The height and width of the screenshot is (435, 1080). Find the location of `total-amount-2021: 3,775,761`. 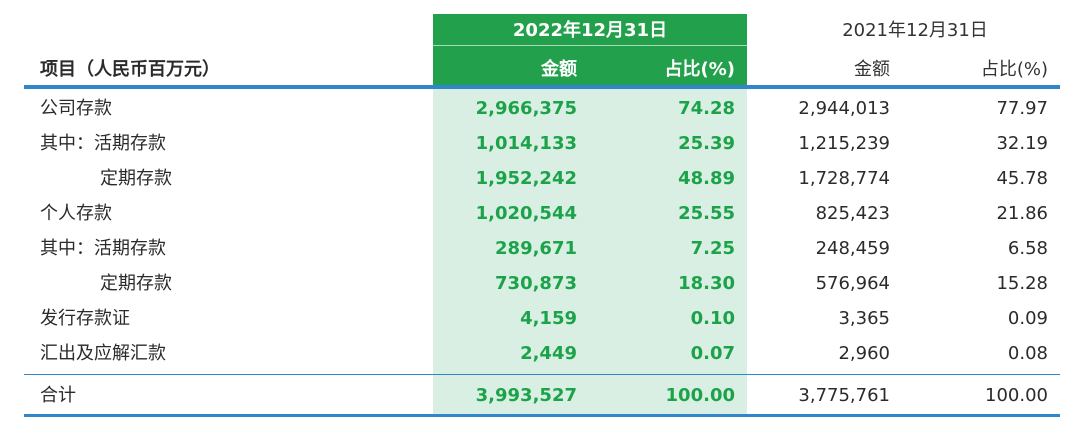

total-amount-2021: 3,775,761 is located at coordinates (844, 395).